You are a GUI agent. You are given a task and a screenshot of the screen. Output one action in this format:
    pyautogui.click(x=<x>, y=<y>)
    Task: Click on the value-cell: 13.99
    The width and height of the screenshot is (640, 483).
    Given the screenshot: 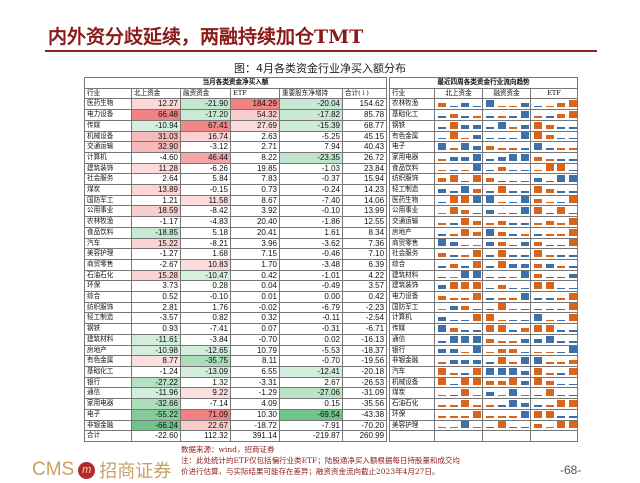 What is the action you would take?
    pyautogui.click(x=364, y=211)
    